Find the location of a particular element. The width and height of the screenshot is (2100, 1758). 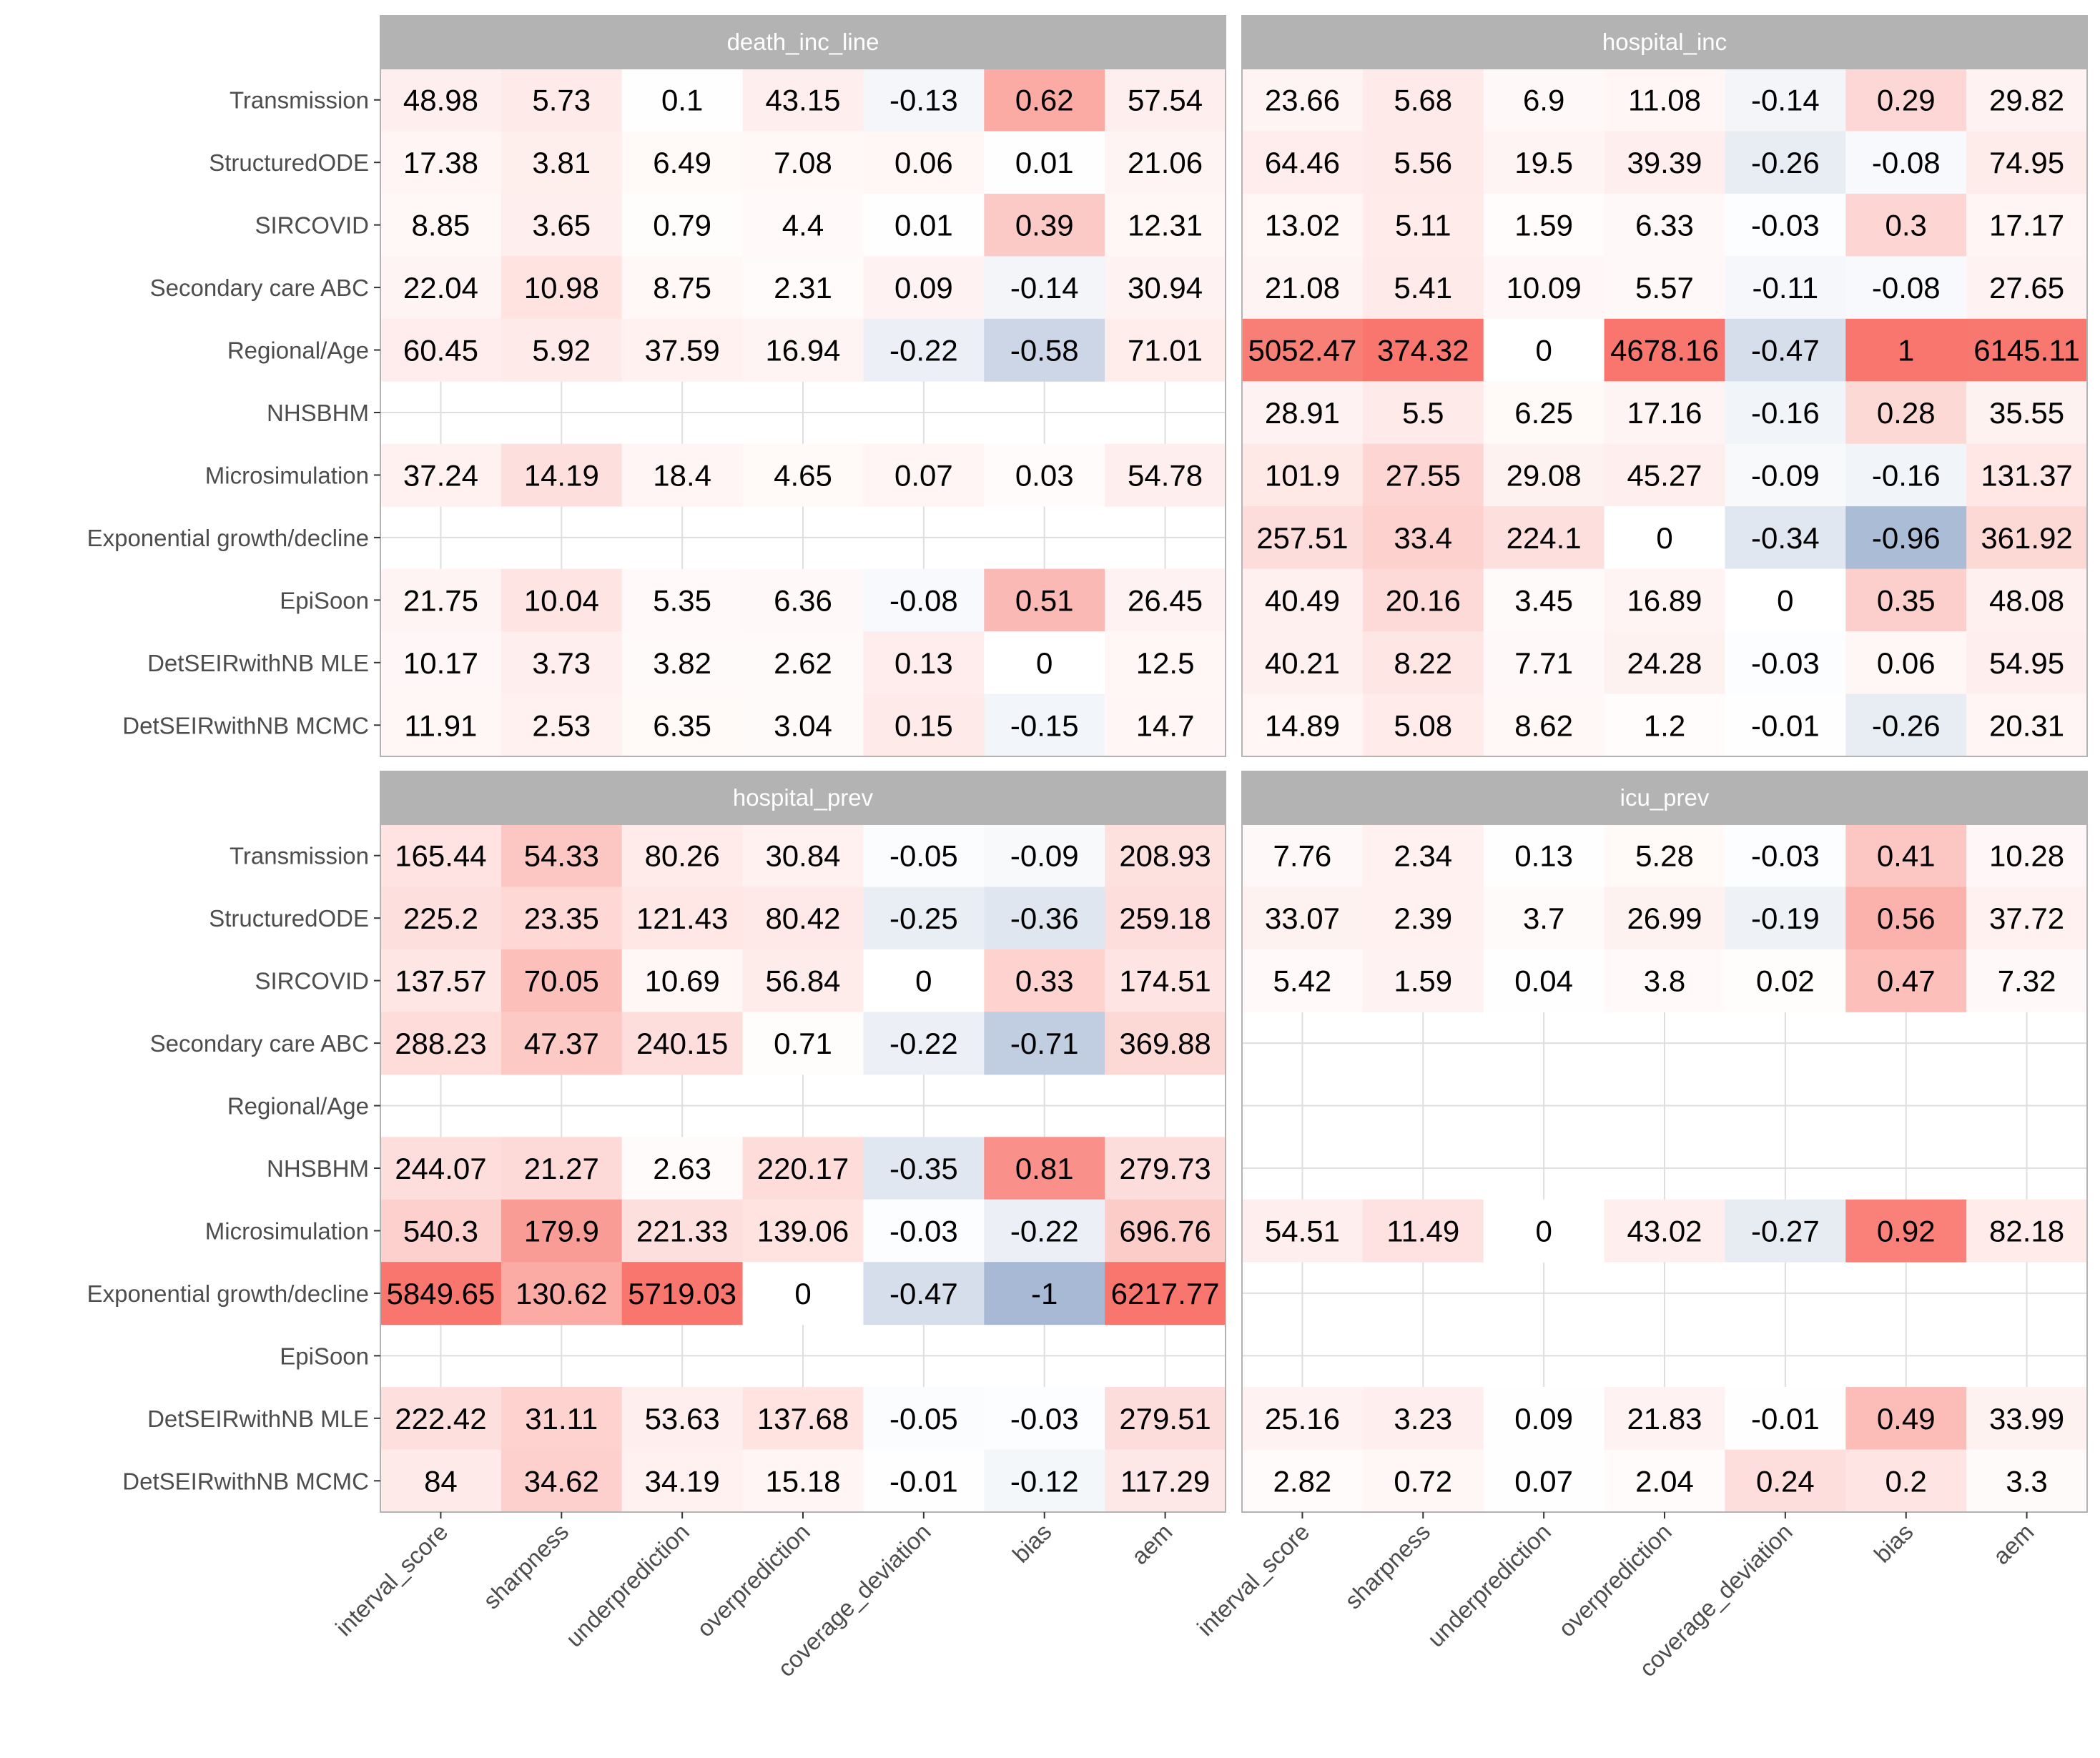

cell-value: 0.01 is located at coordinates (923, 225).